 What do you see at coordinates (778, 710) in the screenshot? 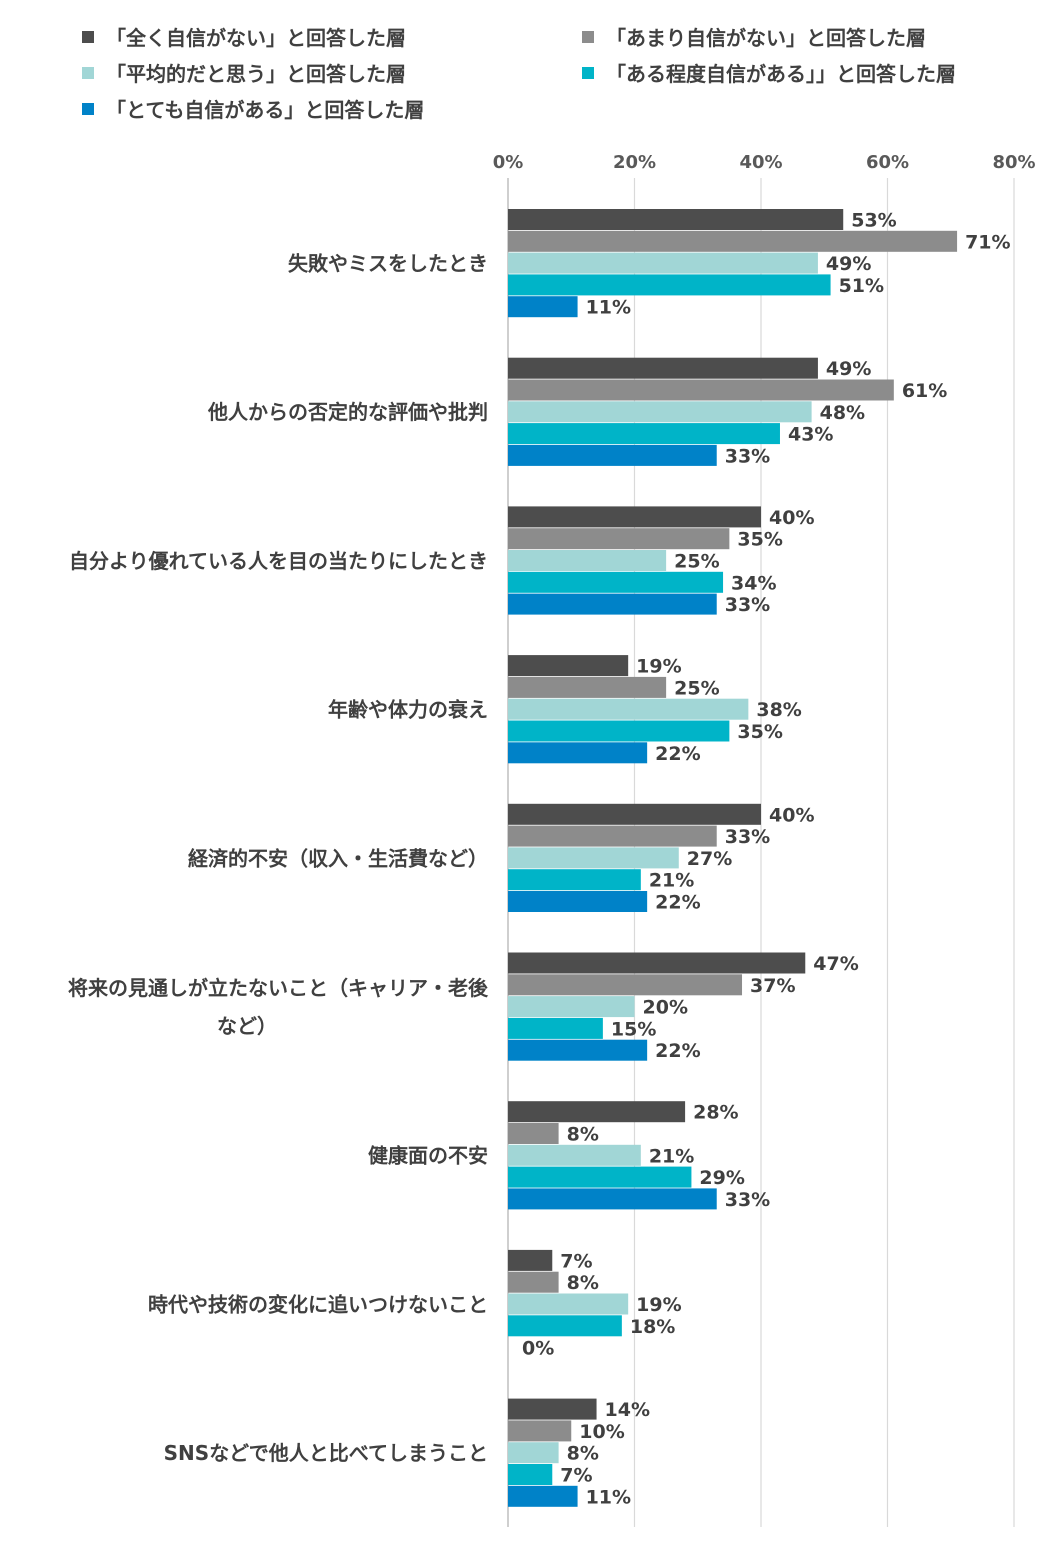
I see `data-label: 38%` at bounding box center [778, 710].